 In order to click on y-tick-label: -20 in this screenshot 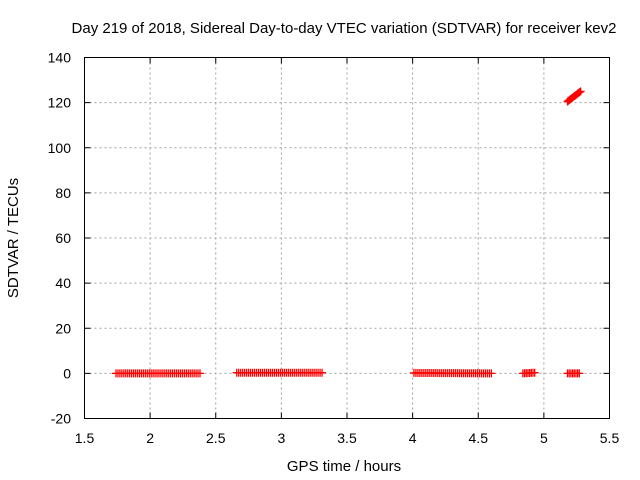, I will do `click(61, 419)`.